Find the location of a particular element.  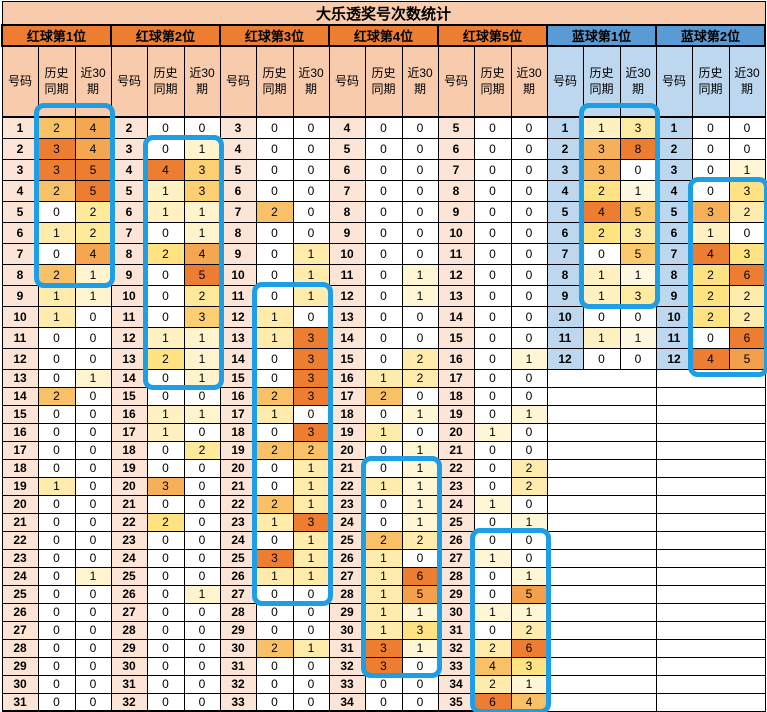

cell-number: 32 is located at coordinates (129, 702).